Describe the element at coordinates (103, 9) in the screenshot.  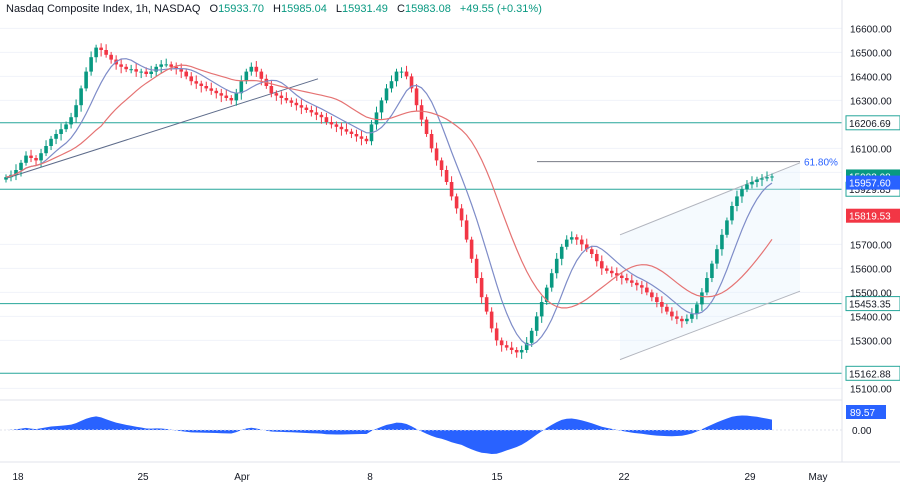
I see `chart-title: Nasdaq Composite Index, 1h, NASDAQ` at that location.